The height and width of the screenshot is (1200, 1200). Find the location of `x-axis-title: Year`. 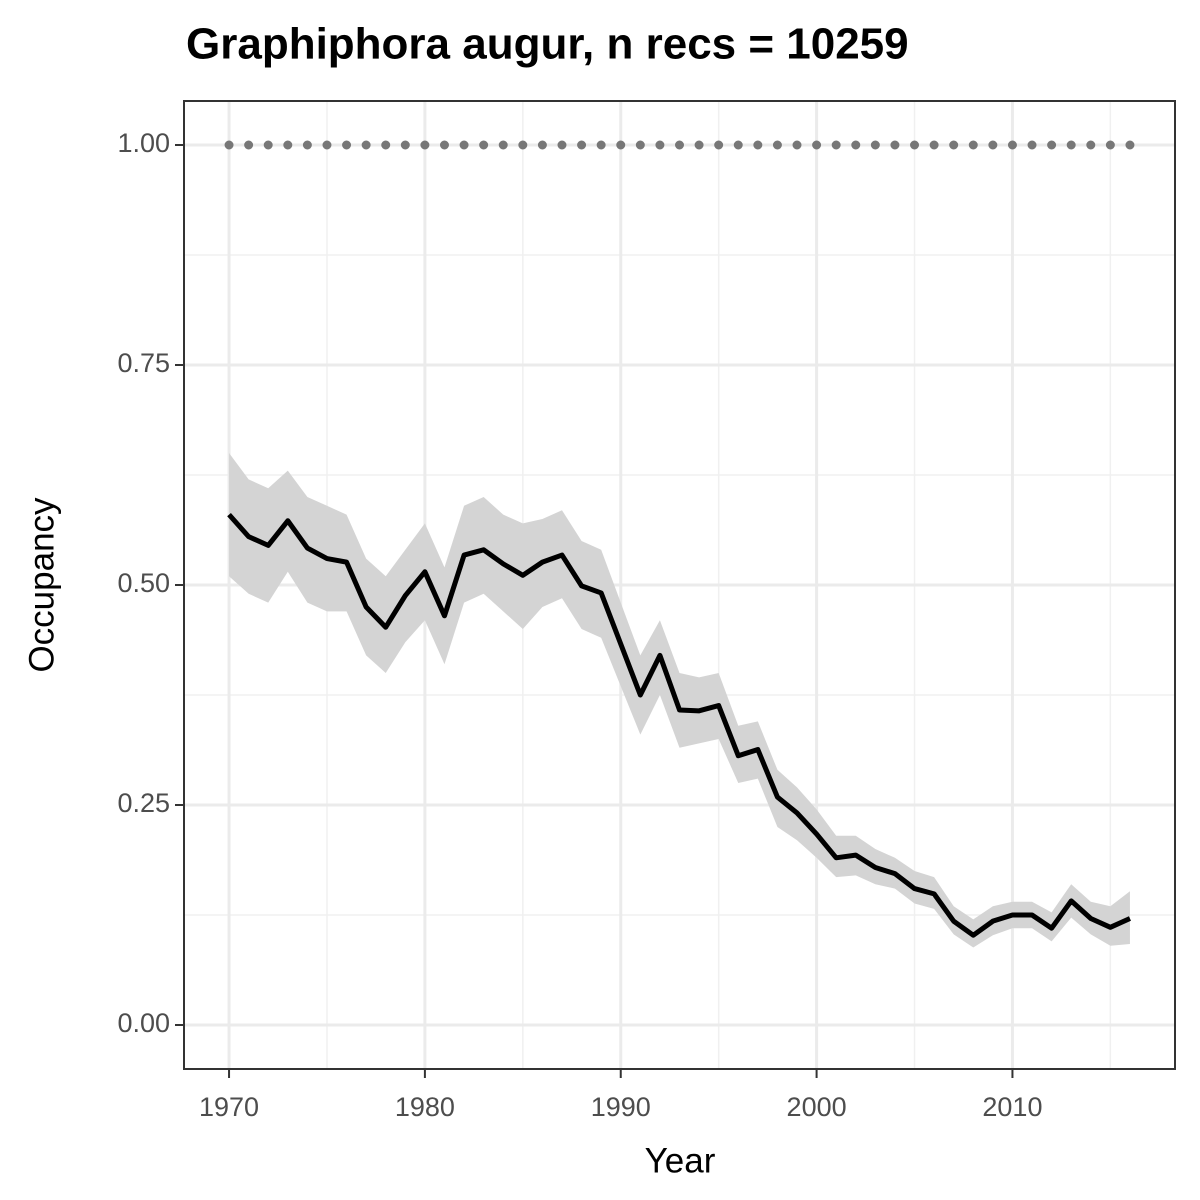

x-axis-title: Year is located at coordinates (680, 1160).